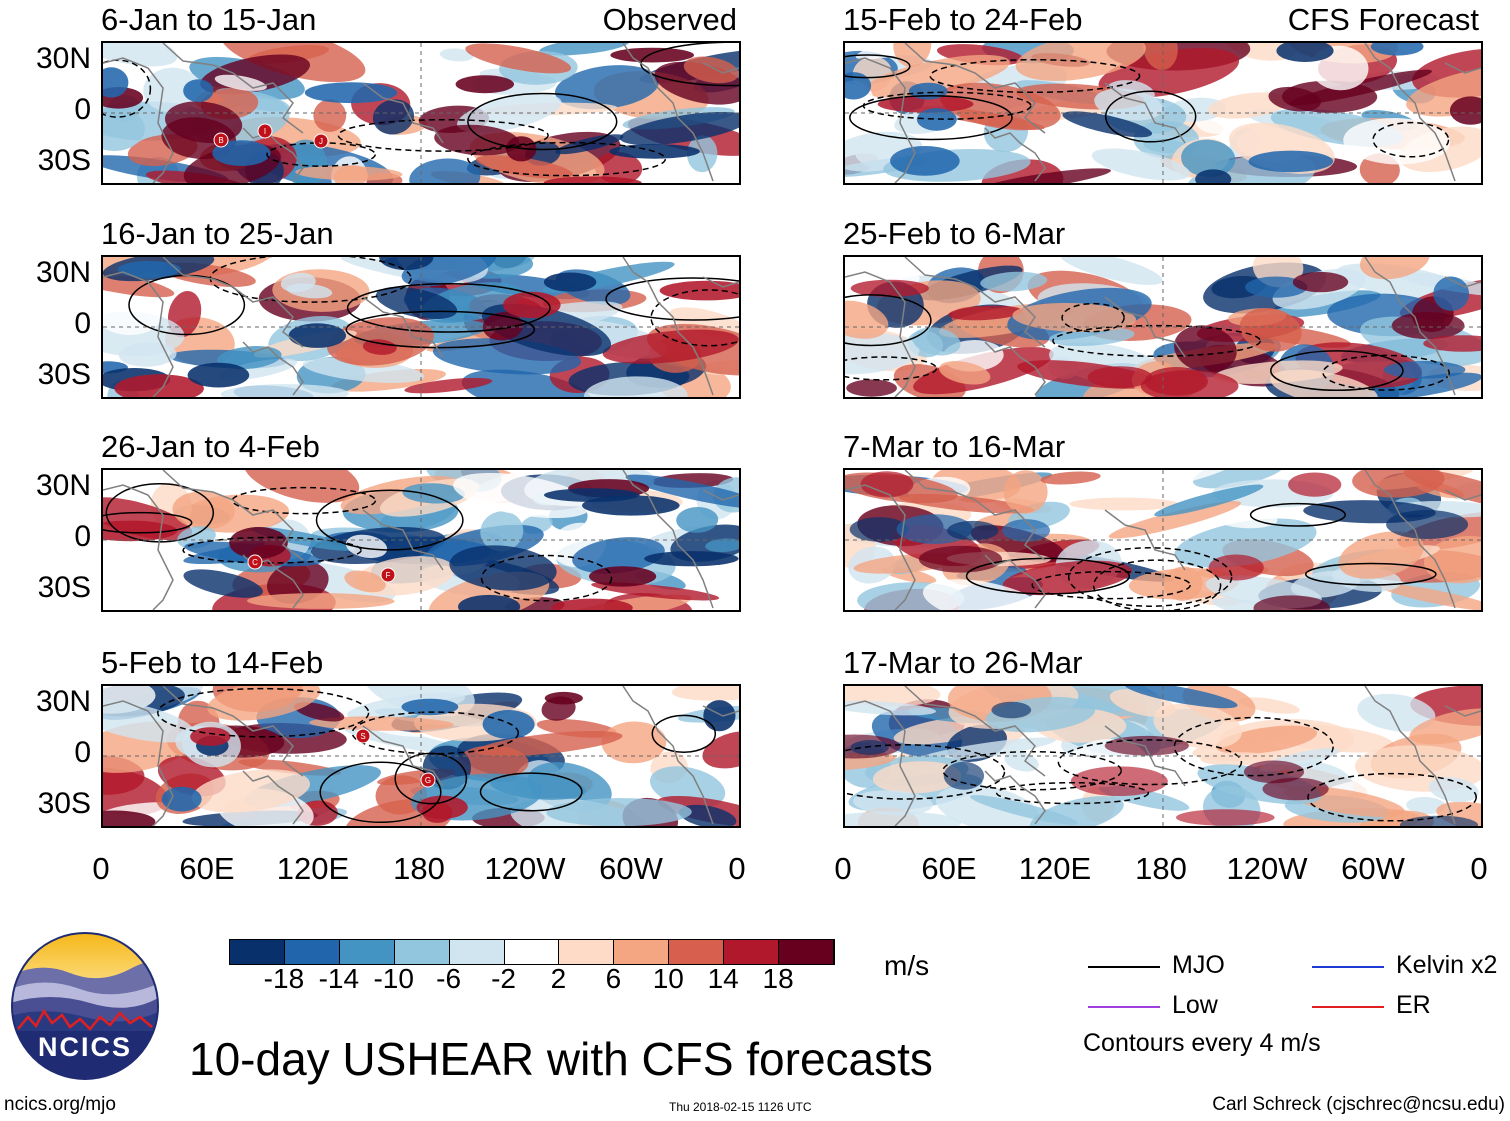 This screenshot has height=1121, width=1510. I want to click on storm-marker-label: F, so click(388, 575).